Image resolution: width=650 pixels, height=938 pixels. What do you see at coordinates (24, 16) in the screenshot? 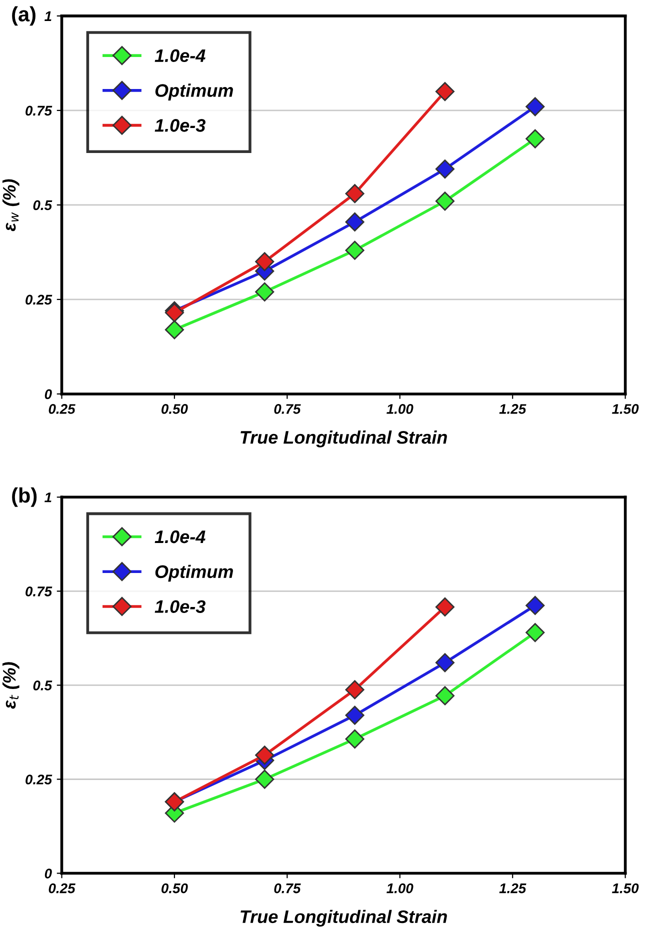
I see `text: (a)` at bounding box center [24, 16].